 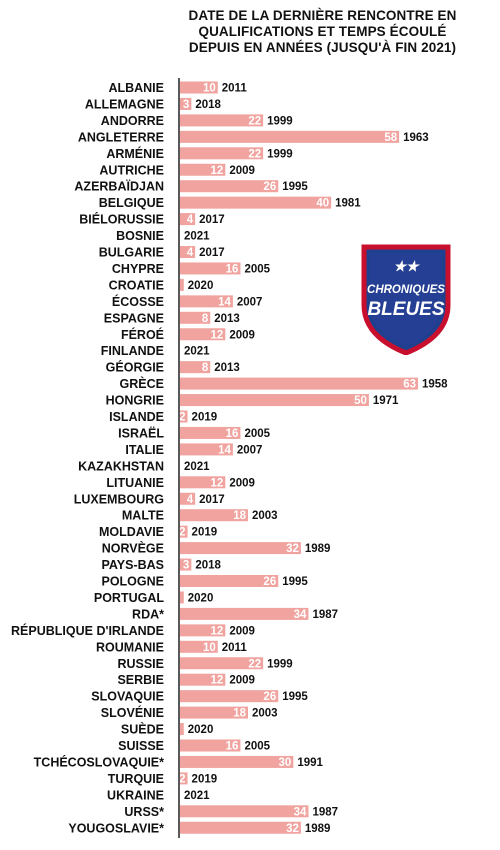 I want to click on year-label-hongrie: 1971, so click(x=386, y=401).